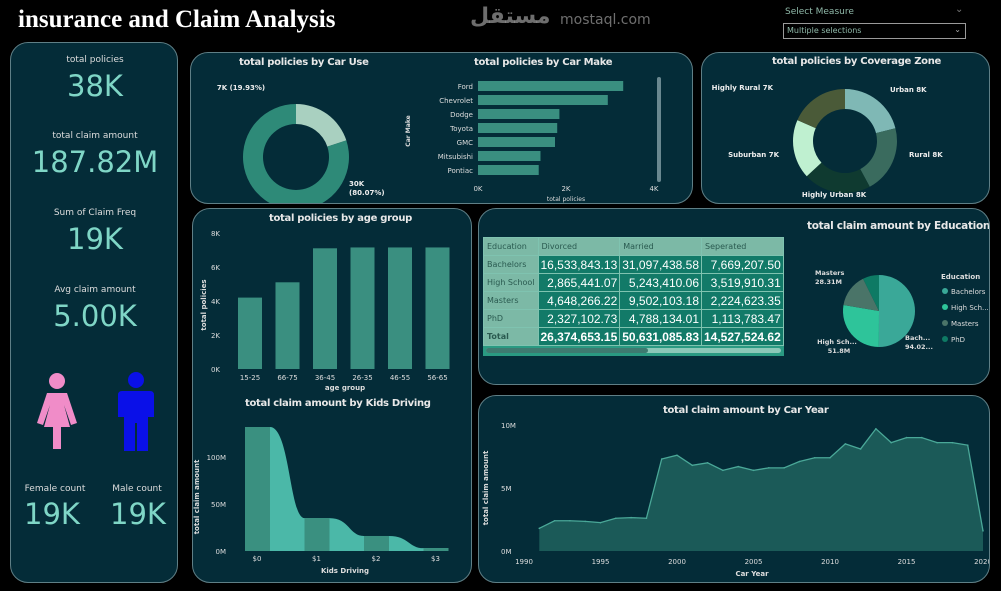 The image size is (1001, 591). Describe the element at coordinates (857, 61) in the screenshot. I see `chart-title: total policies by Coverage Zone` at that location.